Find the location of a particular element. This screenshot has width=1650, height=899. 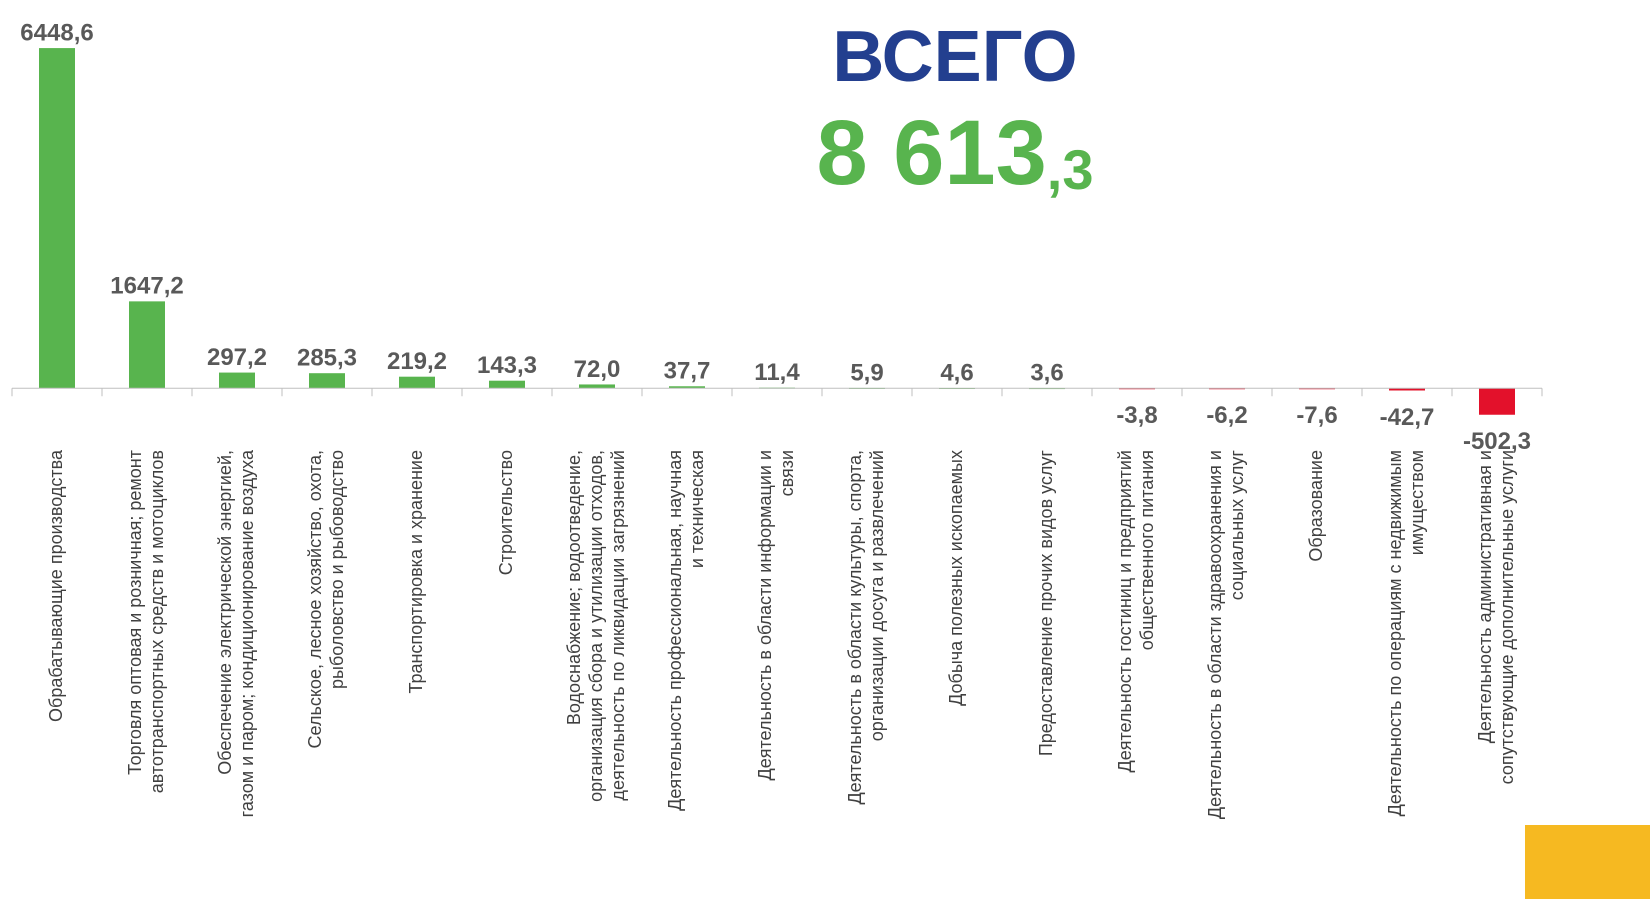

x-tick-label: Образование is located at coordinates (1316, 506).